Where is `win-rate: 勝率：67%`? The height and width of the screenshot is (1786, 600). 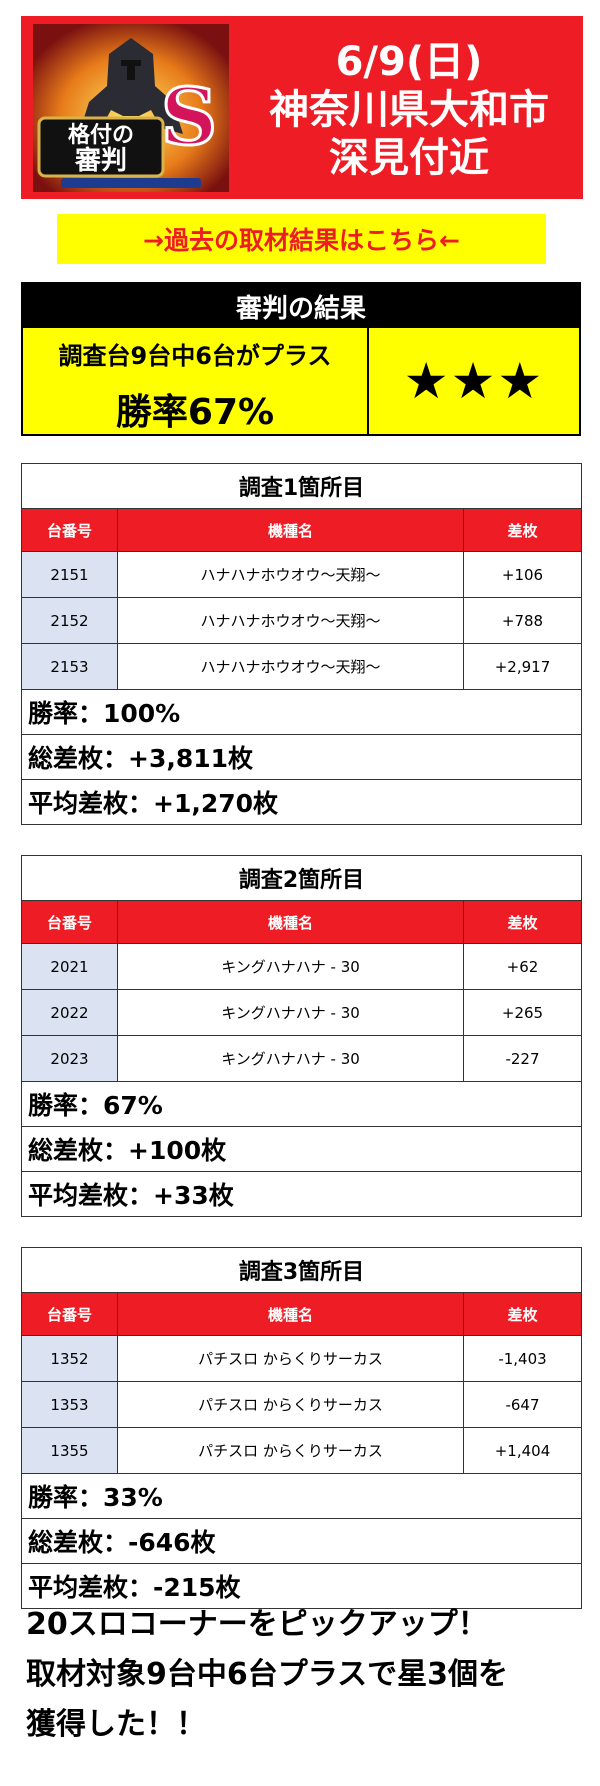 win-rate: 勝率：67% is located at coordinates (301, 1104).